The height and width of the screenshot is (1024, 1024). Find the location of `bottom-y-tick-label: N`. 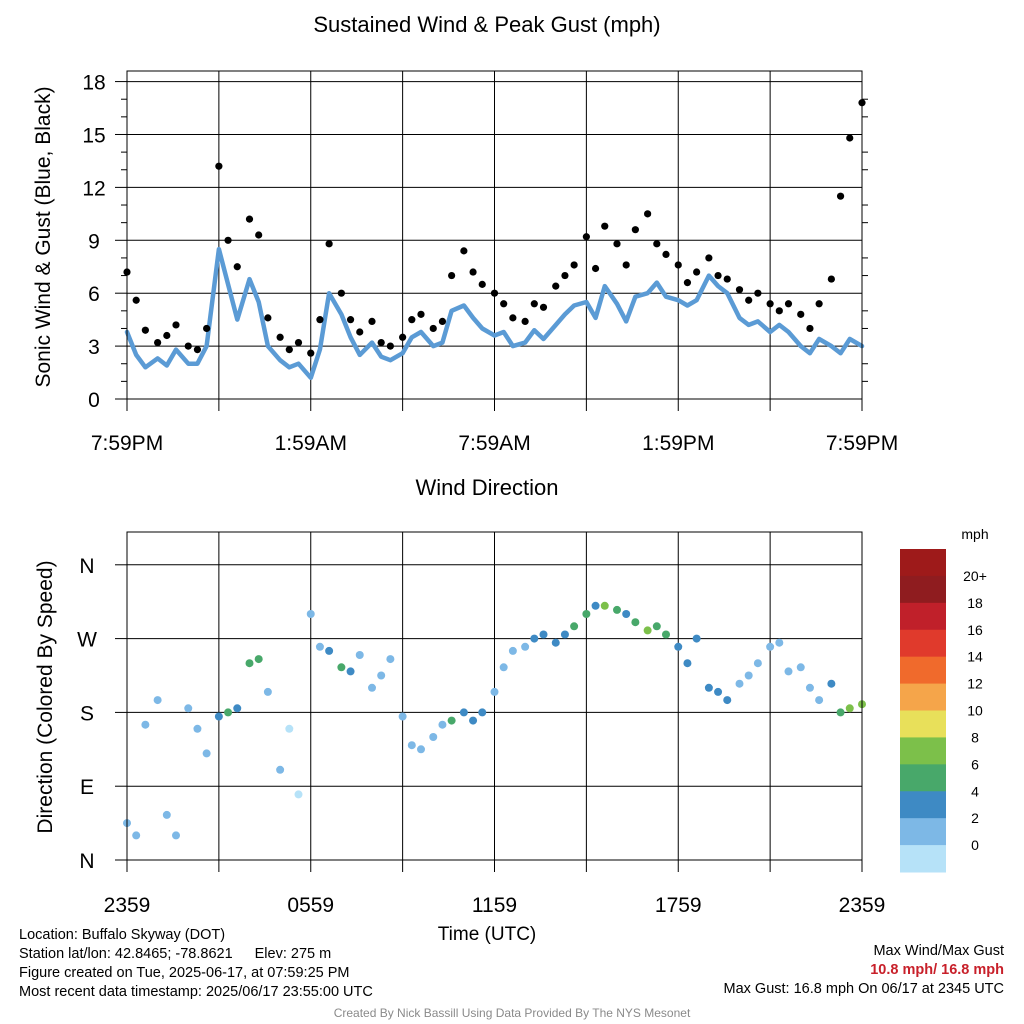

bottom-y-tick-label: N is located at coordinates (86, 861).